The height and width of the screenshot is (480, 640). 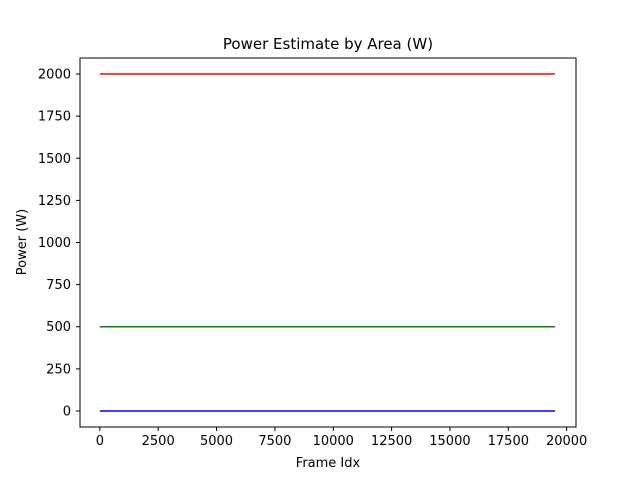 What do you see at coordinates (67, 411) in the screenshot?
I see `y-tick-label: 0` at bounding box center [67, 411].